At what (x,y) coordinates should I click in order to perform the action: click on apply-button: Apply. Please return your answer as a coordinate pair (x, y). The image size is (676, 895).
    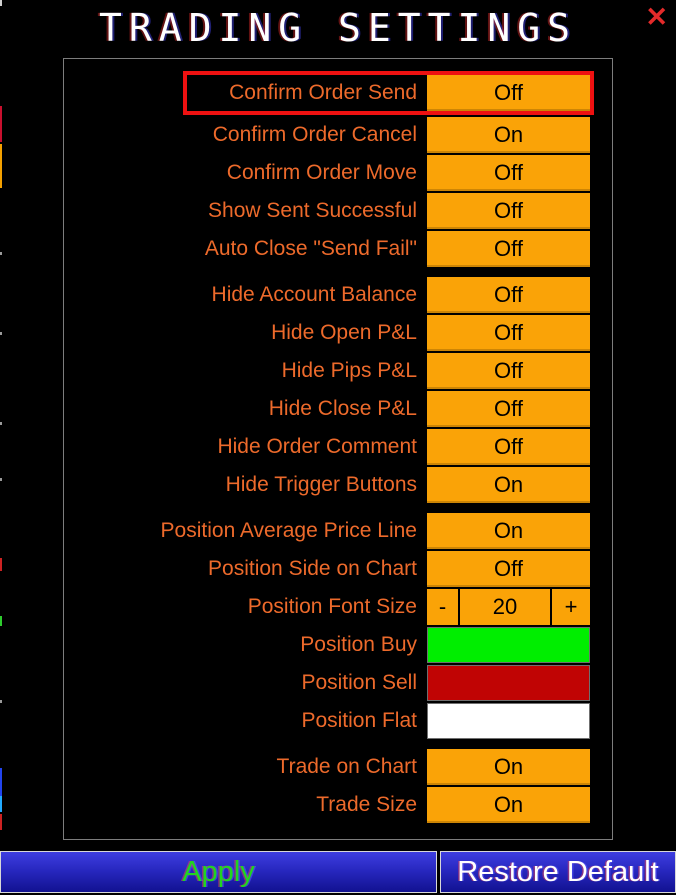
    Looking at the image, I should click on (218, 872).